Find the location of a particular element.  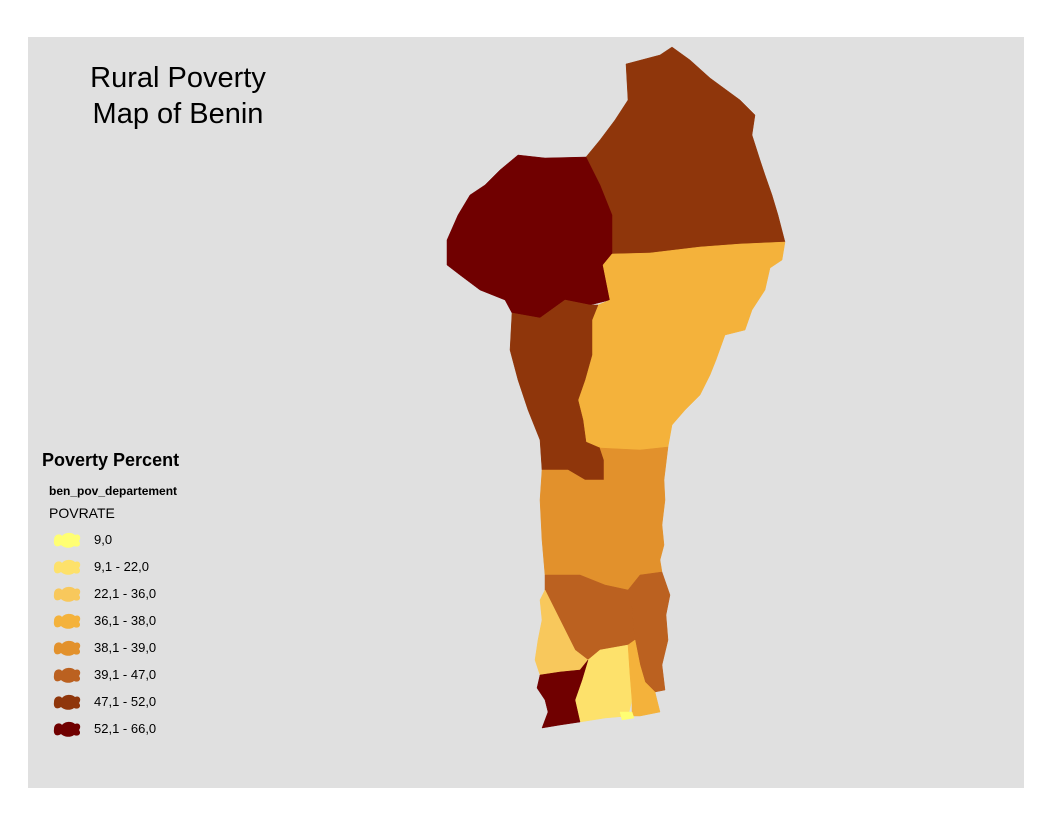

legend-item: 47,1 - 52,0 is located at coordinates (157, 706).